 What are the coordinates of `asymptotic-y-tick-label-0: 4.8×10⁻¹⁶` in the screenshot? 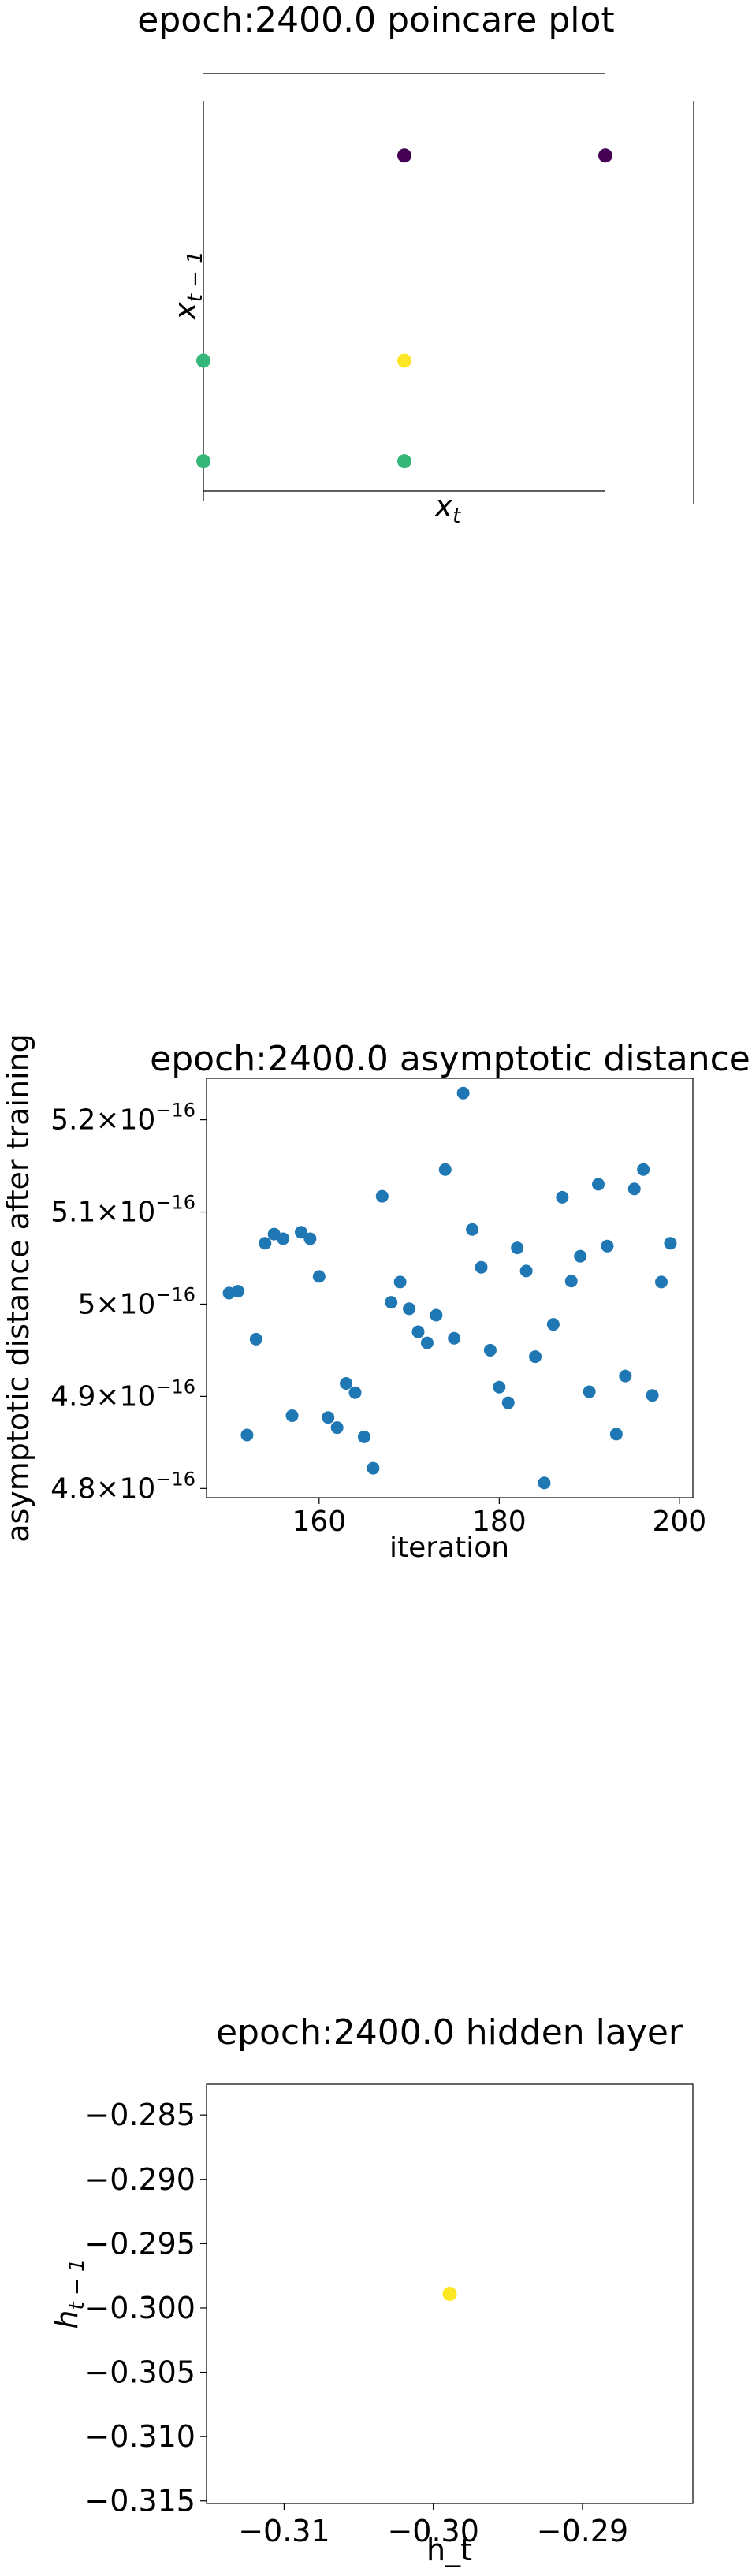 It's located at (122, 1486).